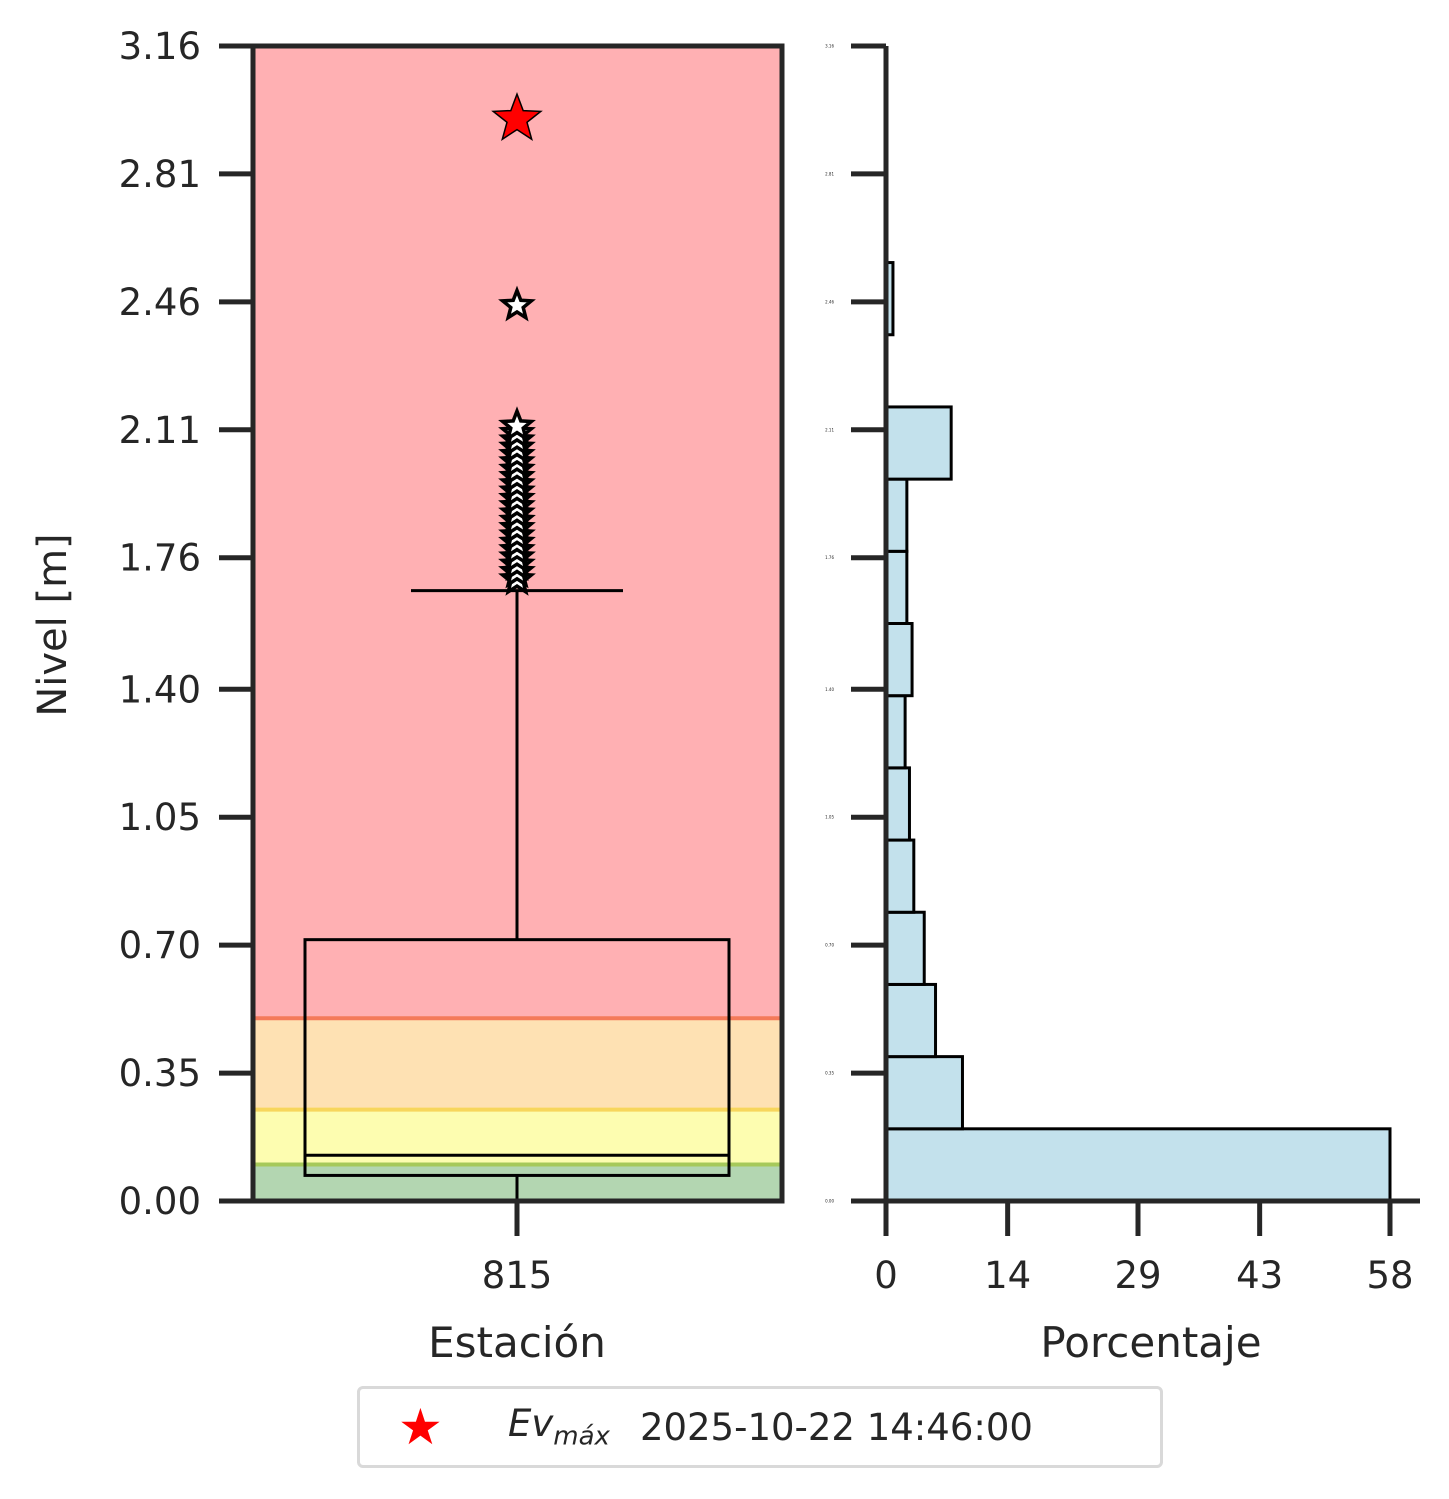 The width and height of the screenshot is (1449, 1499). I want to click on left-x-axis-label: Estación, so click(517, 1342).